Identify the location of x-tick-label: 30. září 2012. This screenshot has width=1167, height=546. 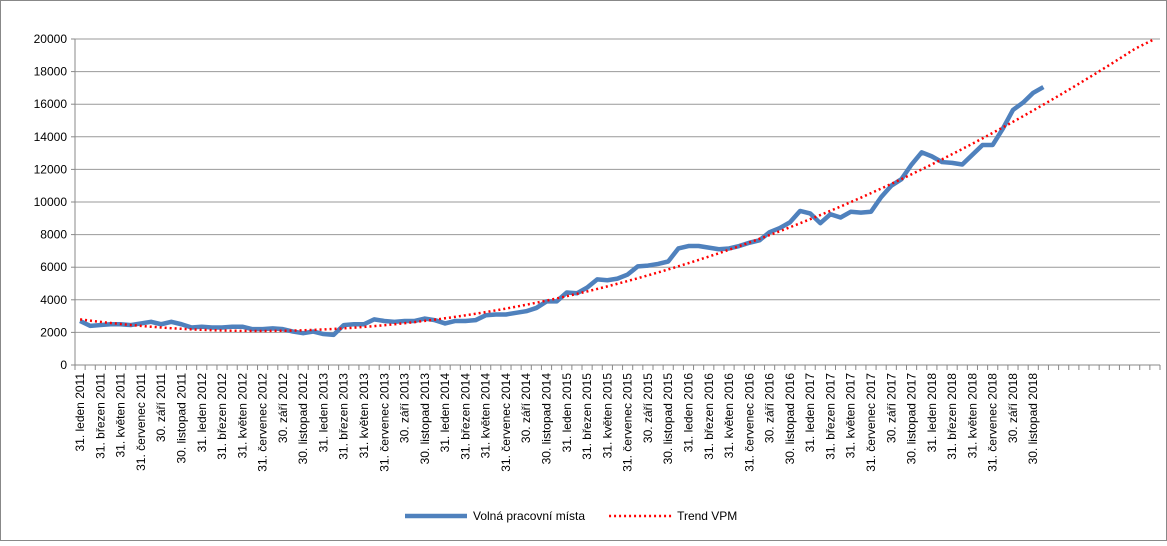
(283, 408).